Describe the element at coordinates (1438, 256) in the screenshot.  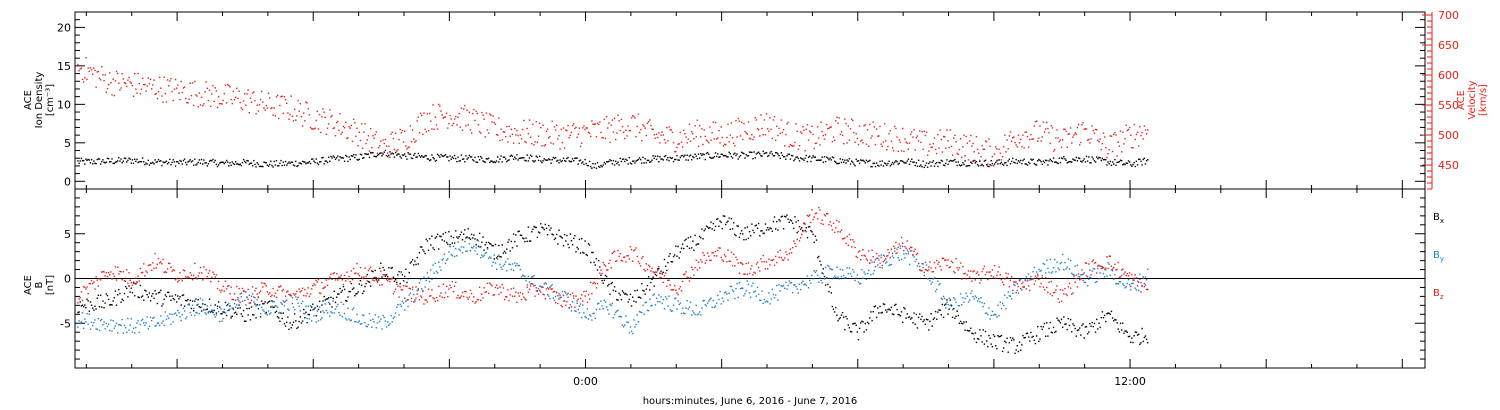
I see `legend-by: By` at that location.